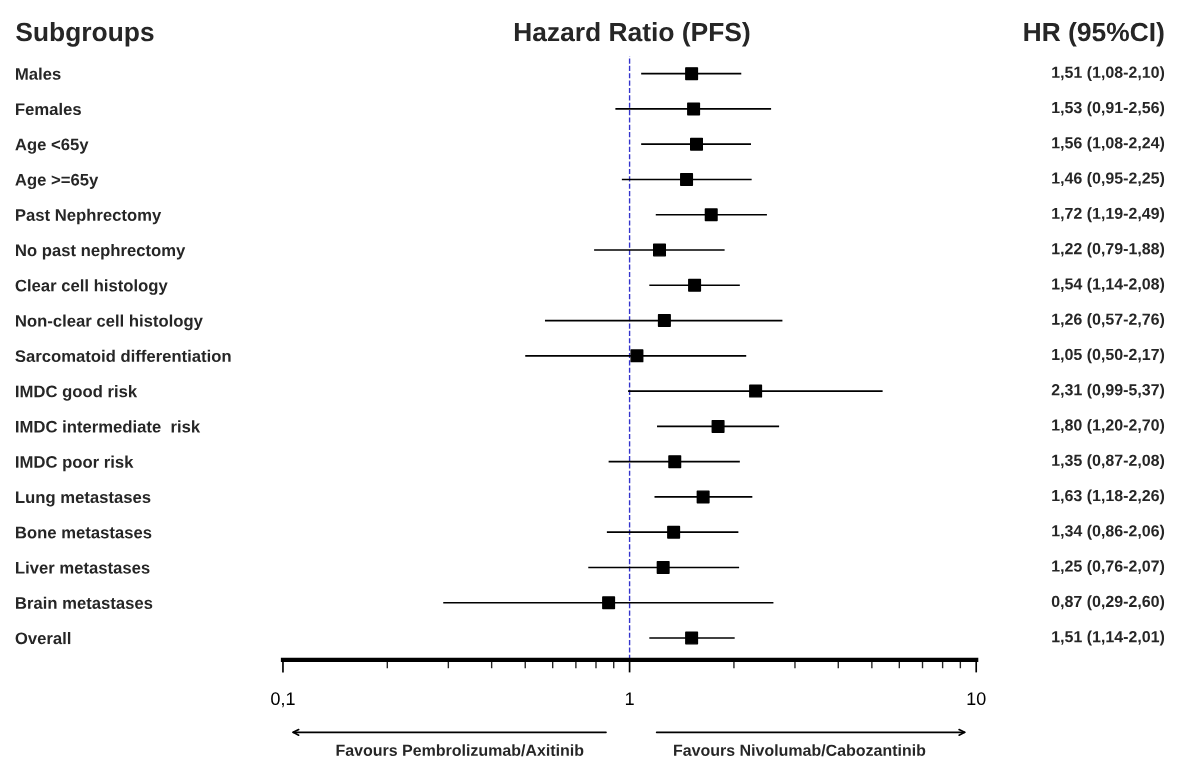  Describe the element at coordinates (1108, 391) in the screenshot. I see `data-label: 2,31 (0,99-5,37)` at that location.